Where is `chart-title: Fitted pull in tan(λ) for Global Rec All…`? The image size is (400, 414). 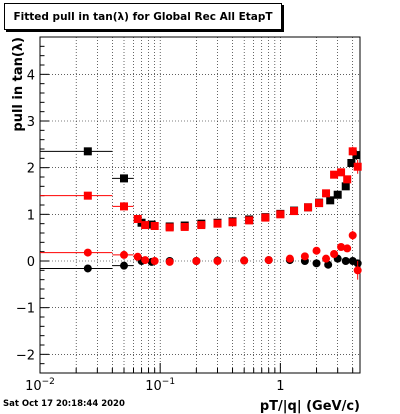
chart-title: Fitted pull in tan(λ) for Global Rec All… is located at coordinates (143, 16).